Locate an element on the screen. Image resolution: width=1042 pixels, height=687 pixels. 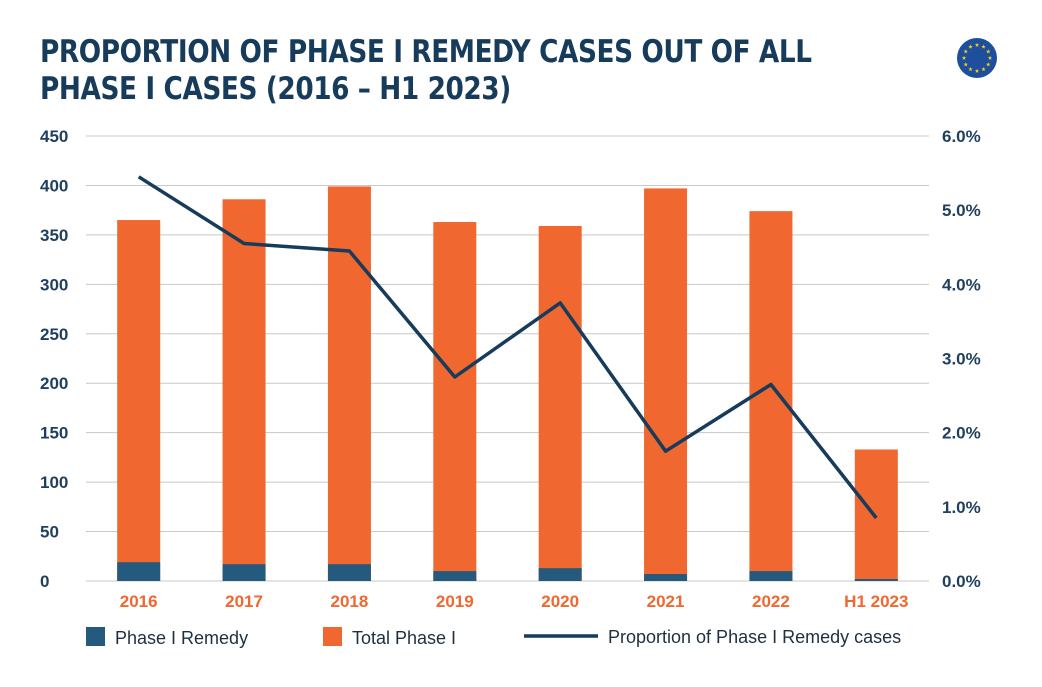
y-left-tick-label: 350 is located at coordinates (54, 235).